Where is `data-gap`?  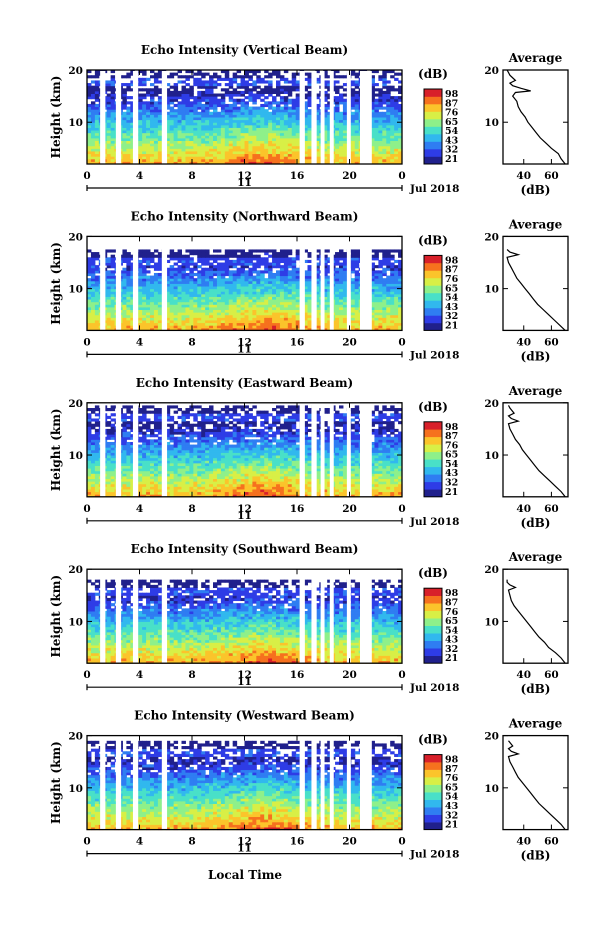
data-gap is located at coordinates (366, 284).